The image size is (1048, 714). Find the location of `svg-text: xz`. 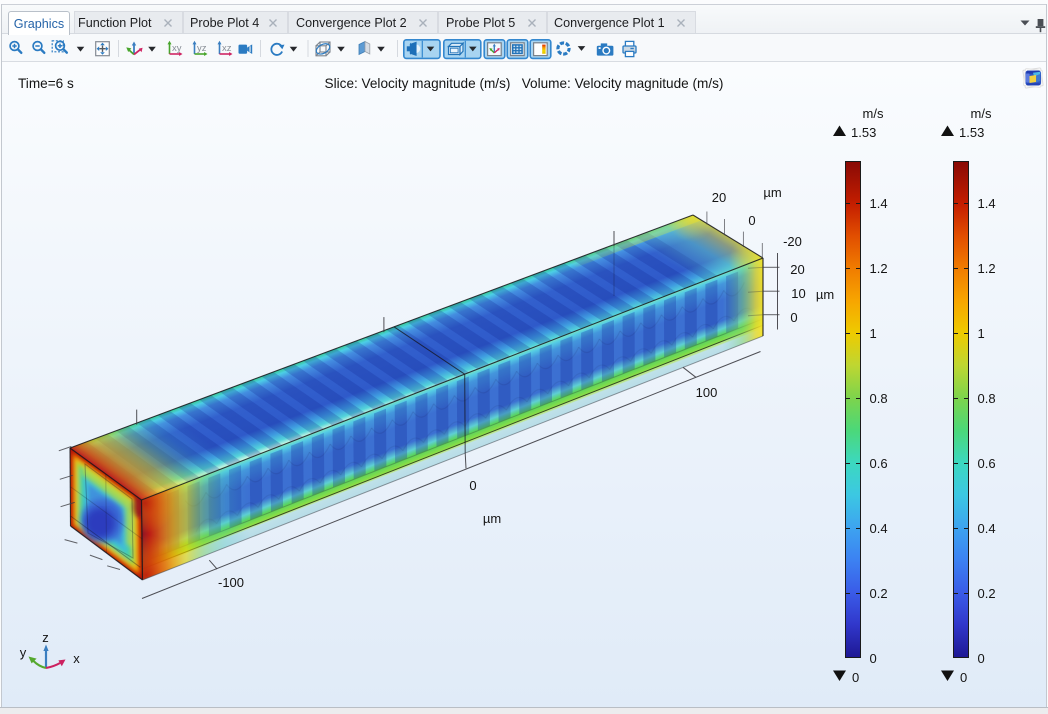

svg-text: xz is located at coordinates (227, 48).